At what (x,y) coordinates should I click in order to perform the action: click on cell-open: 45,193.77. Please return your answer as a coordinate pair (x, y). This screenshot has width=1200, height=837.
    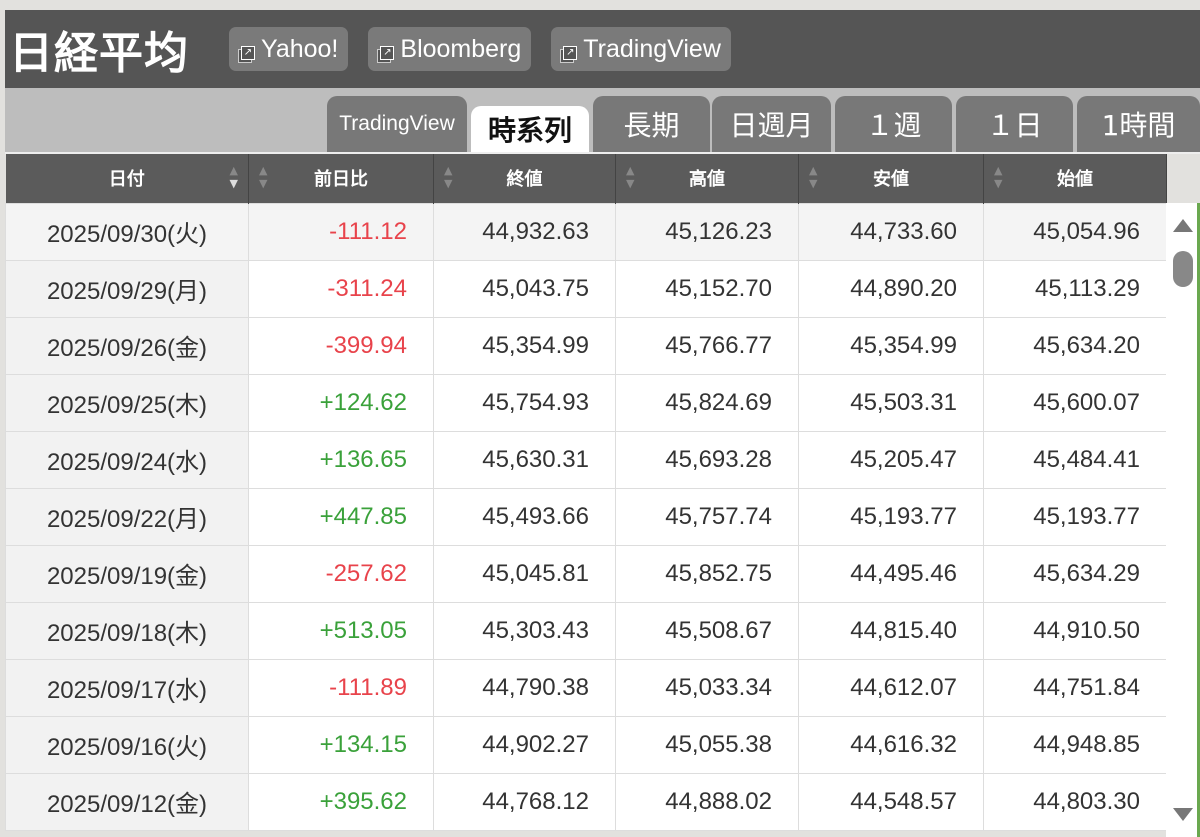
    Looking at the image, I should click on (1075, 516).